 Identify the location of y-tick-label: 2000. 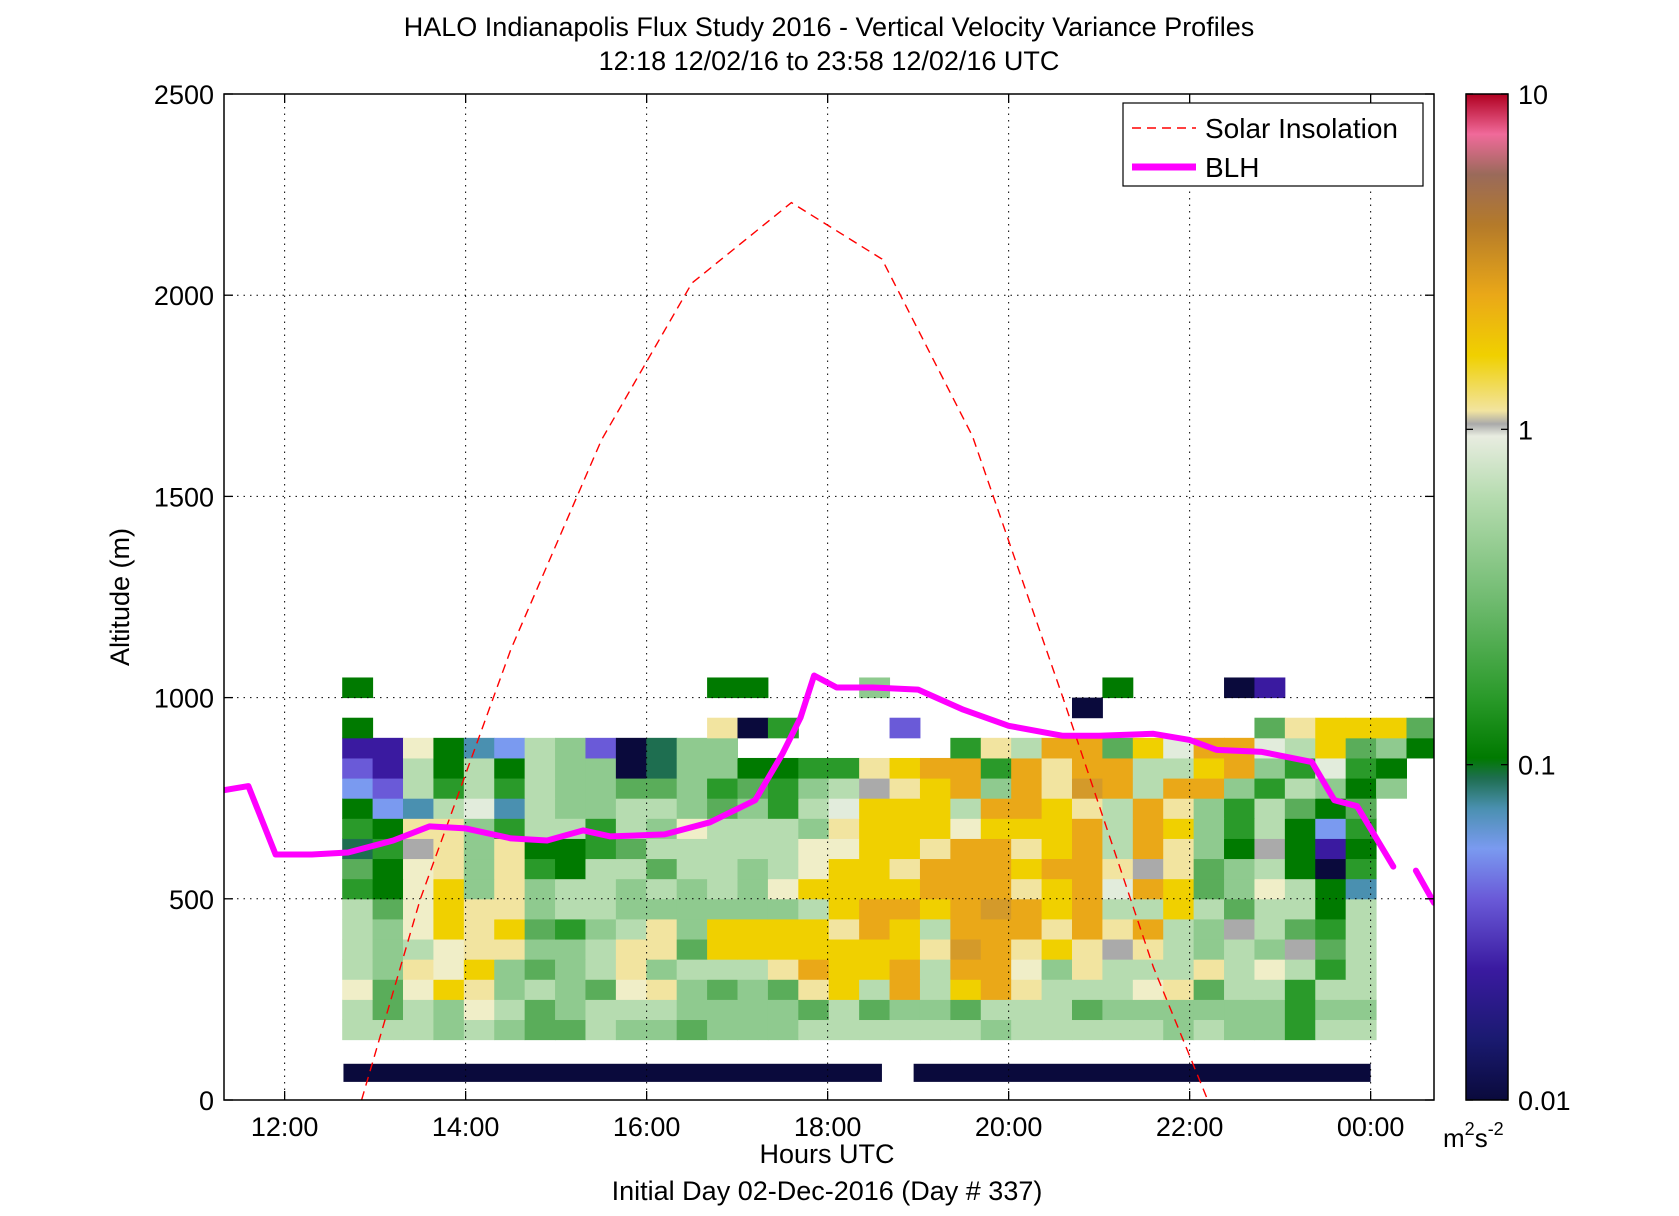
(184, 296).